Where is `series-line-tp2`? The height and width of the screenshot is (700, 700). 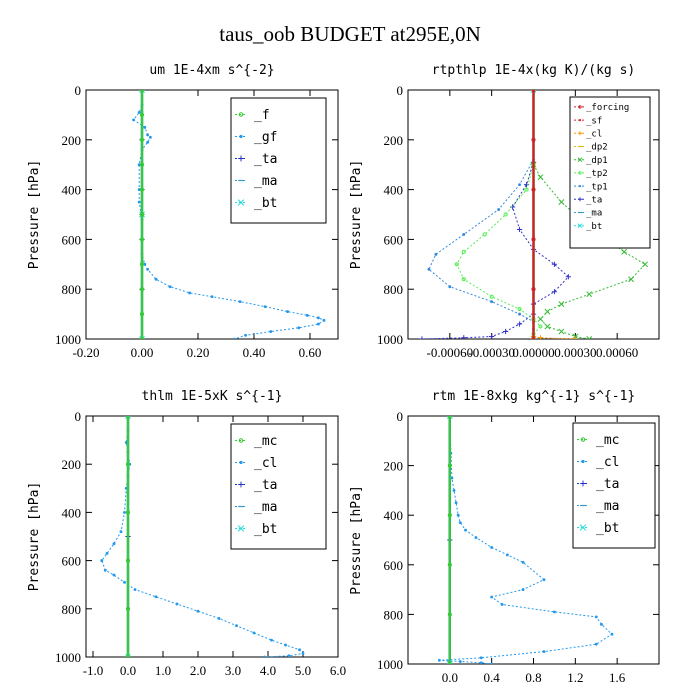 series-line-tp2 is located at coordinates (499, 249).